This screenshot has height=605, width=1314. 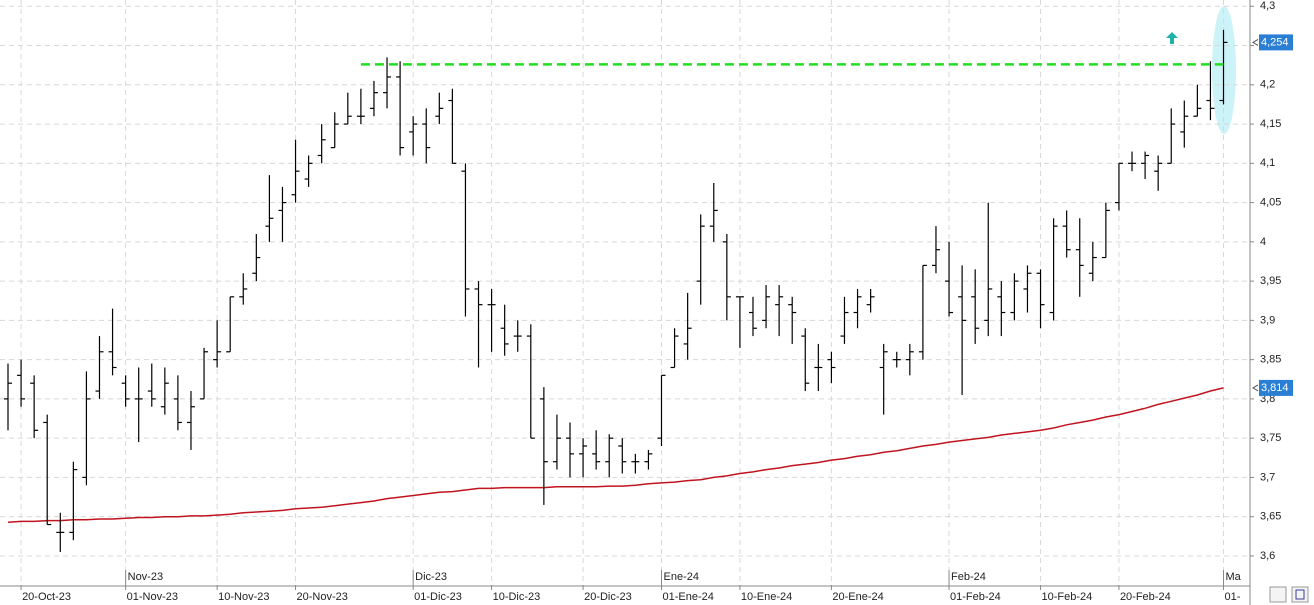 I want to click on x-tick-label: 01-Nov-23, so click(x=152, y=597).